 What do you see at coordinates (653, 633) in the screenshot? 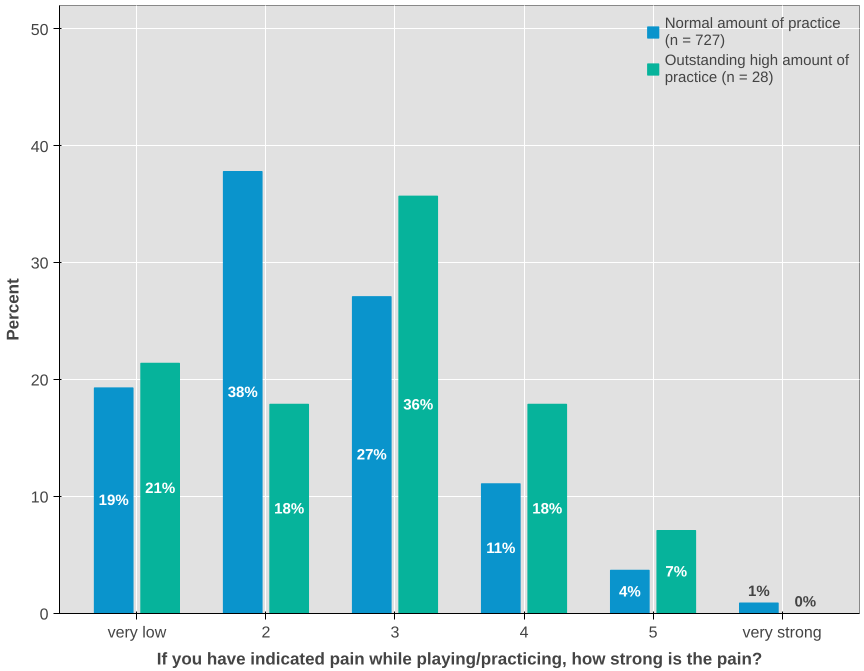
I see `x-tick-label: 5` at bounding box center [653, 633].